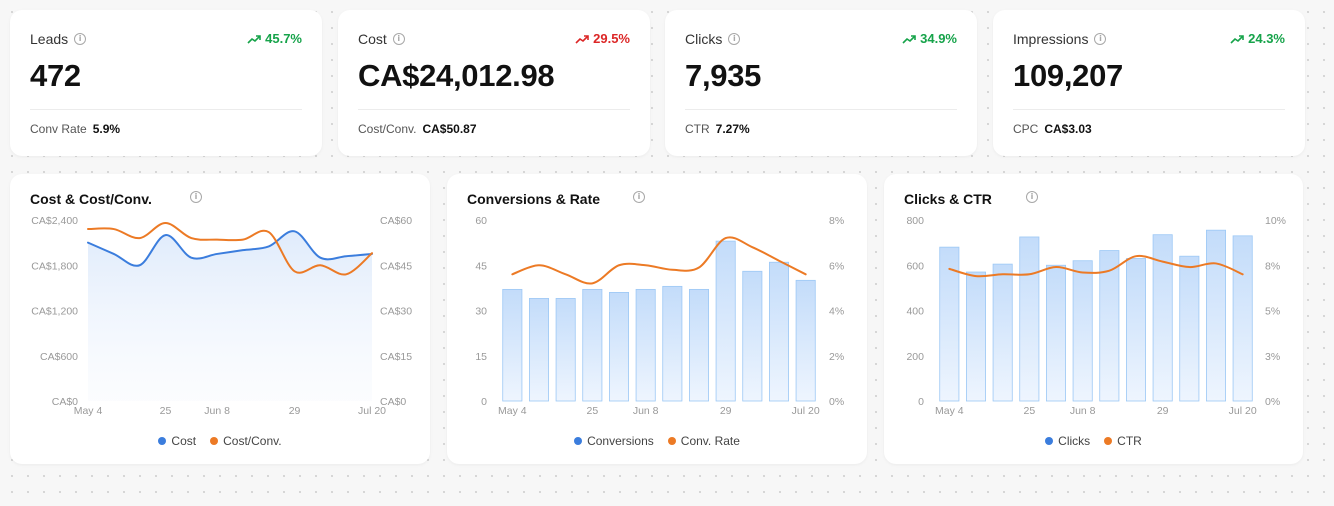 This screenshot has height=506, width=1334. What do you see at coordinates (602, 38) in the screenshot?
I see `delta-badge: 29.5%` at bounding box center [602, 38].